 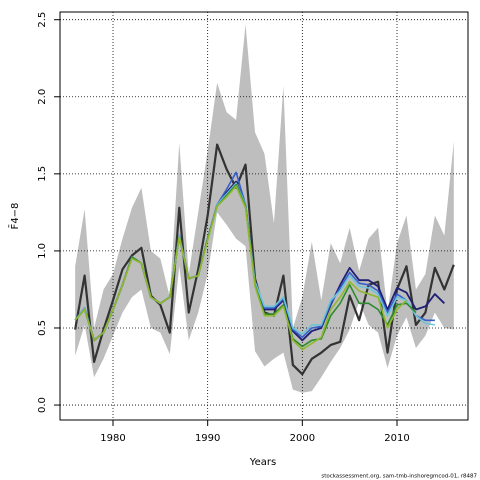 What do you see at coordinates (42, 97) in the screenshot?
I see `y-tick-label: 2.0` at bounding box center [42, 97].